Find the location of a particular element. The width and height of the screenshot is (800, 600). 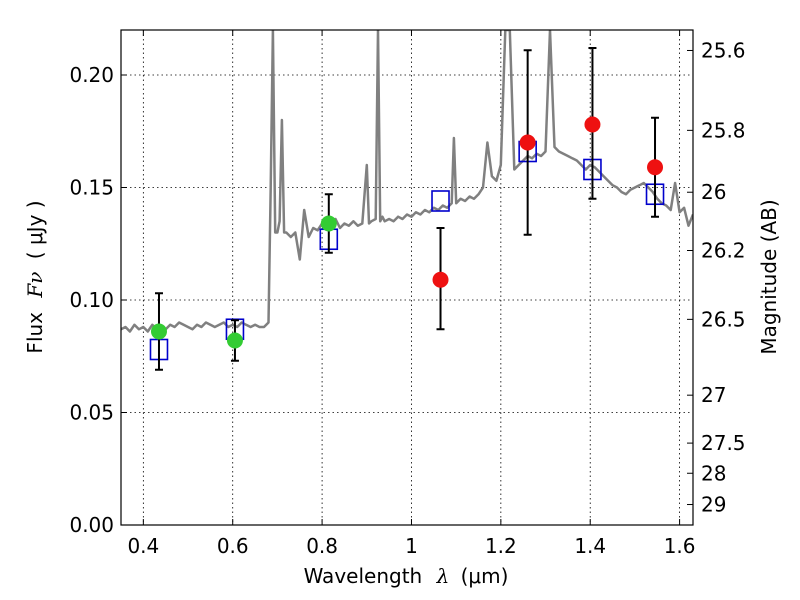

x-tick-label: 0.4 is located at coordinates (143, 546).